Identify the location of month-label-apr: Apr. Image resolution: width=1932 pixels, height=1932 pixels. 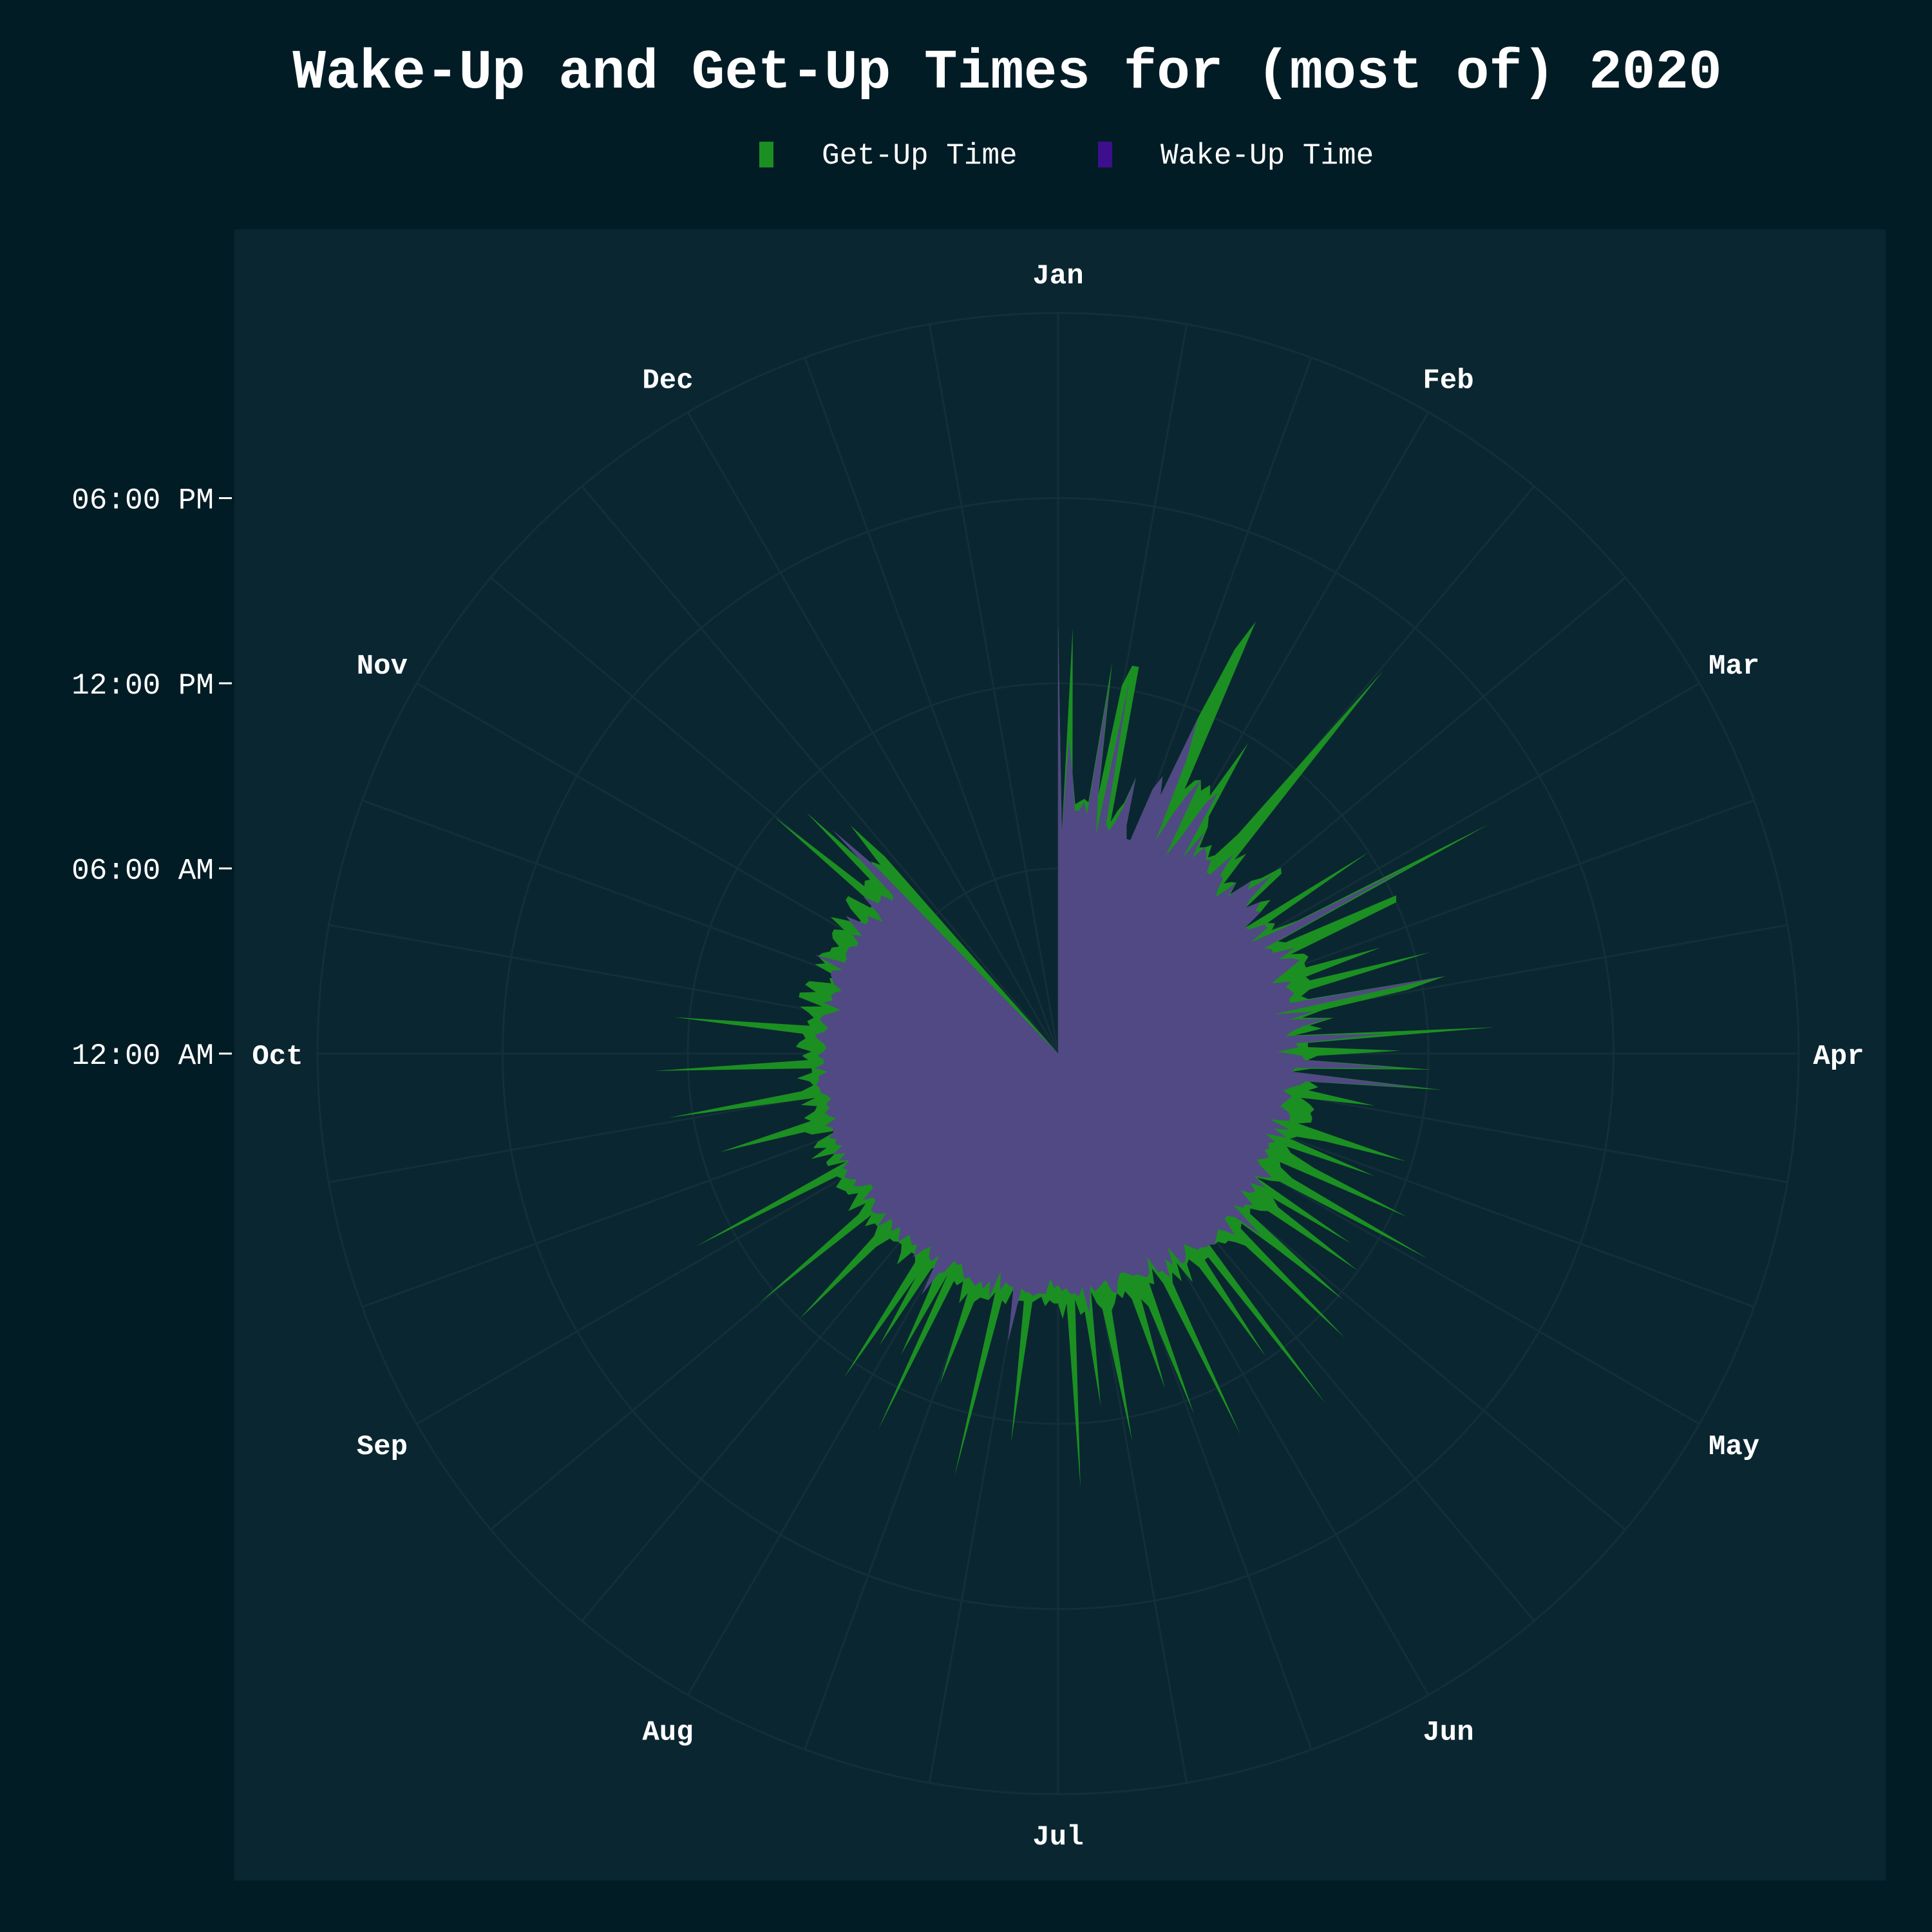
(1838, 1057).